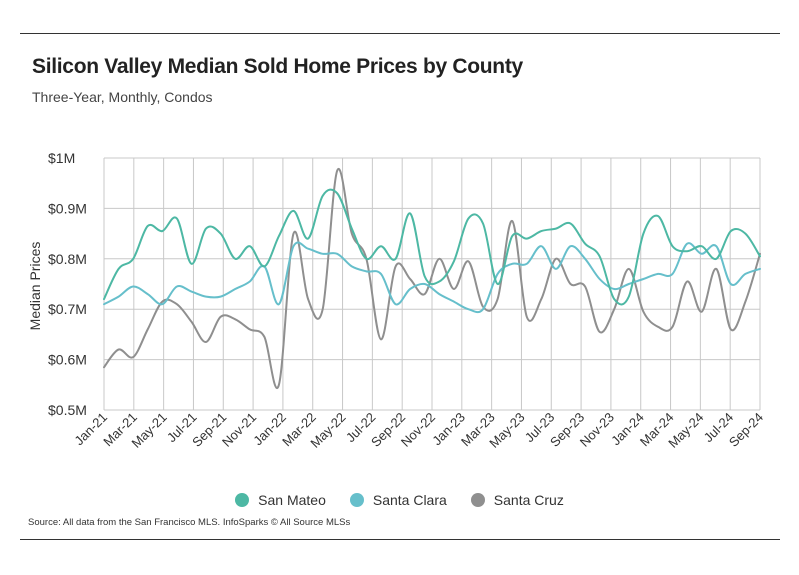 This screenshot has height=575, width=799. Describe the element at coordinates (746, 430) in the screenshot. I see `x-tick-label: Sep-24` at that location.